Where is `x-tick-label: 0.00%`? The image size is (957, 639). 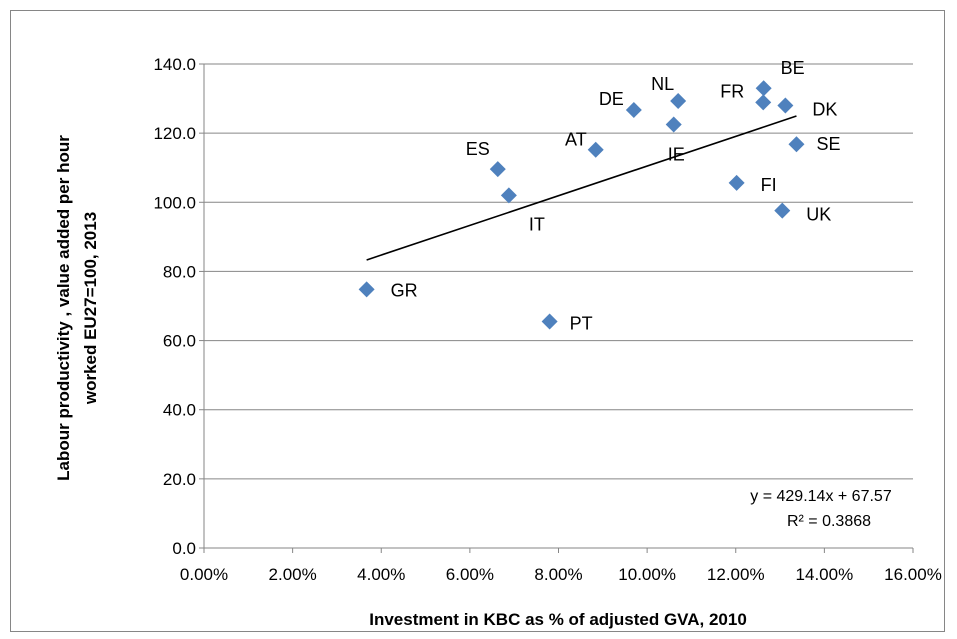
x-tick-label: 0.00% is located at coordinates (204, 574).